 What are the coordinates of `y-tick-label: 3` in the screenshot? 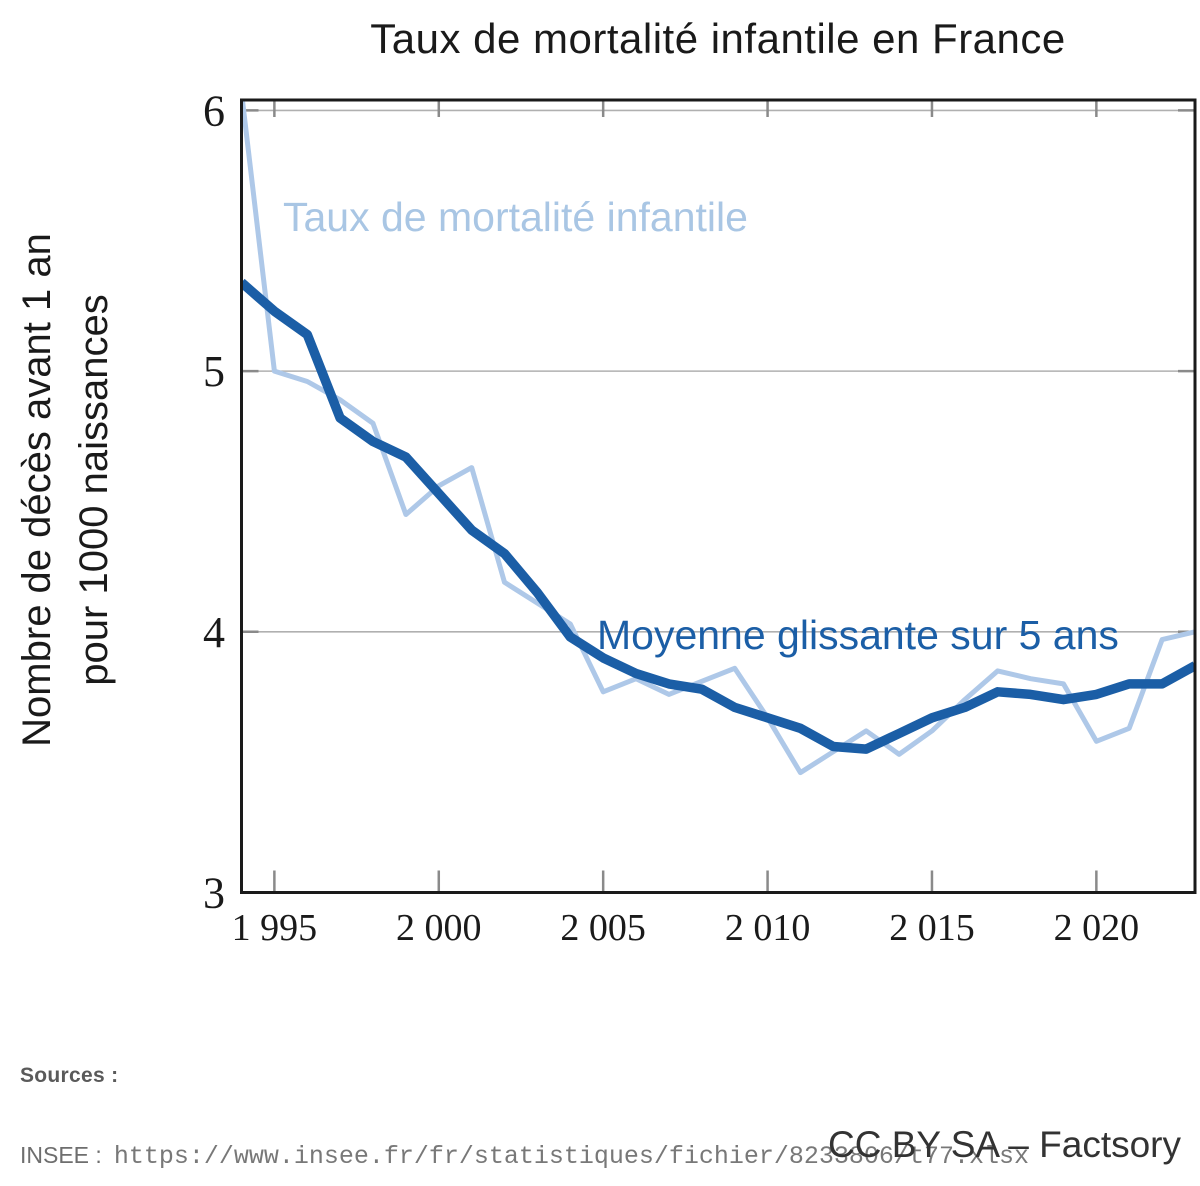 It's located at (214, 893).